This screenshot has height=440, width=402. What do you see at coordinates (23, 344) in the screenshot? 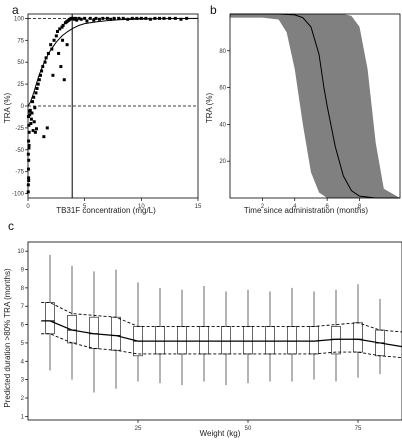
I see `y-tick-label: 5` at bounding box center [23, 344].